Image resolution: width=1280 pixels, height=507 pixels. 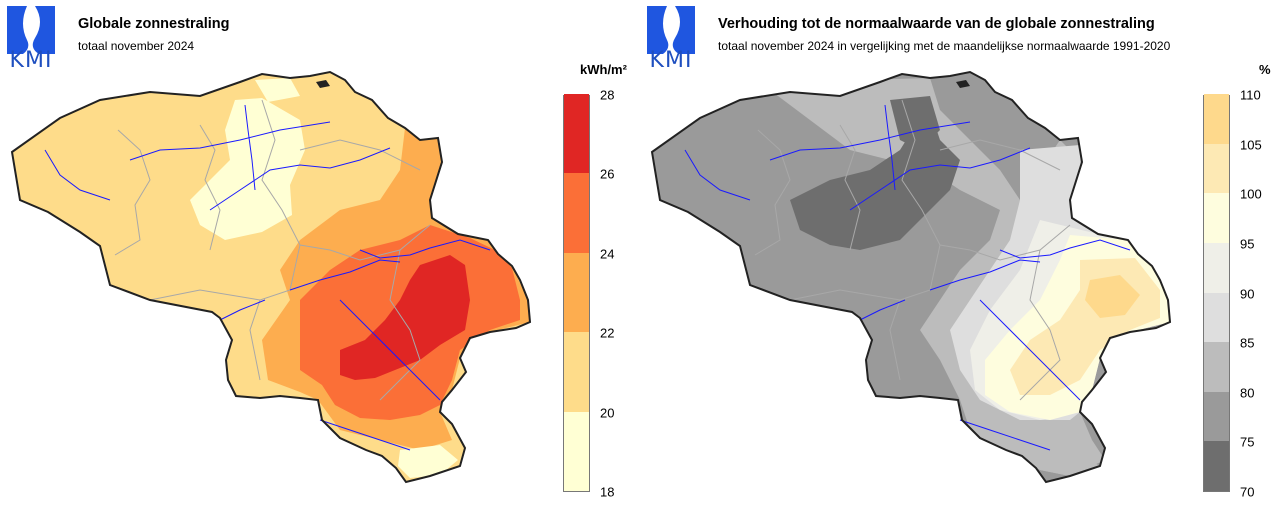 What do you see at coordinates (277, 90) in the screenshot?
I see `zone-18-20-north` at bounding box center [277, 90].